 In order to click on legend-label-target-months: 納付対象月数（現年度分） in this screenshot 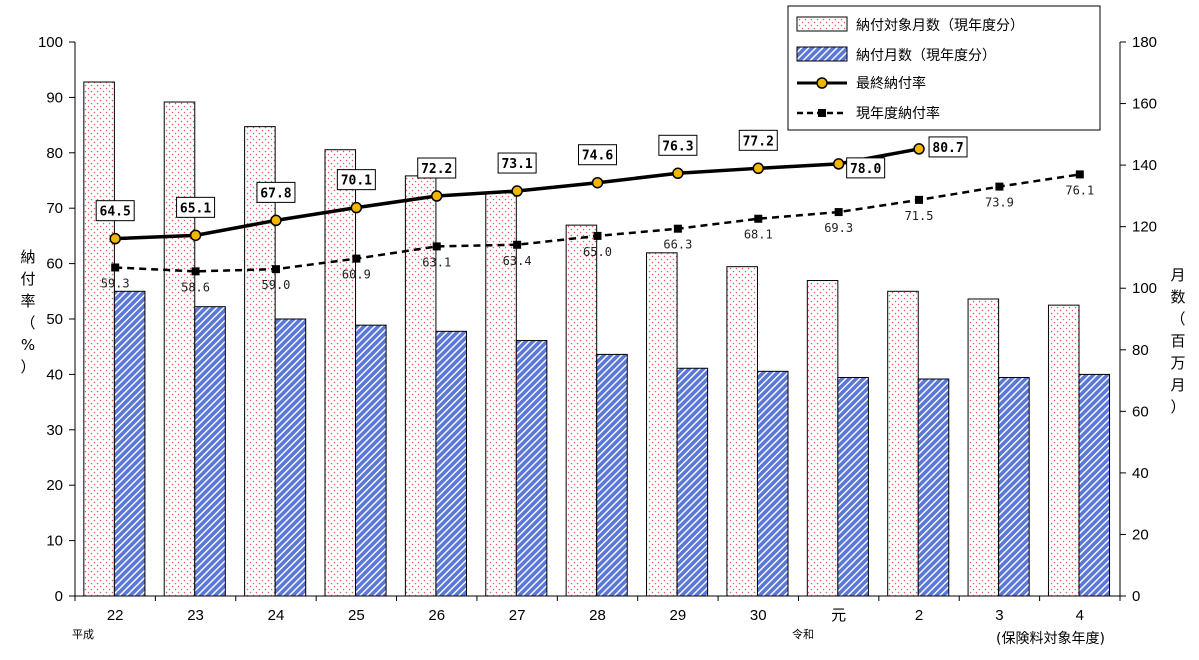, I will do `click(940, 26)`.